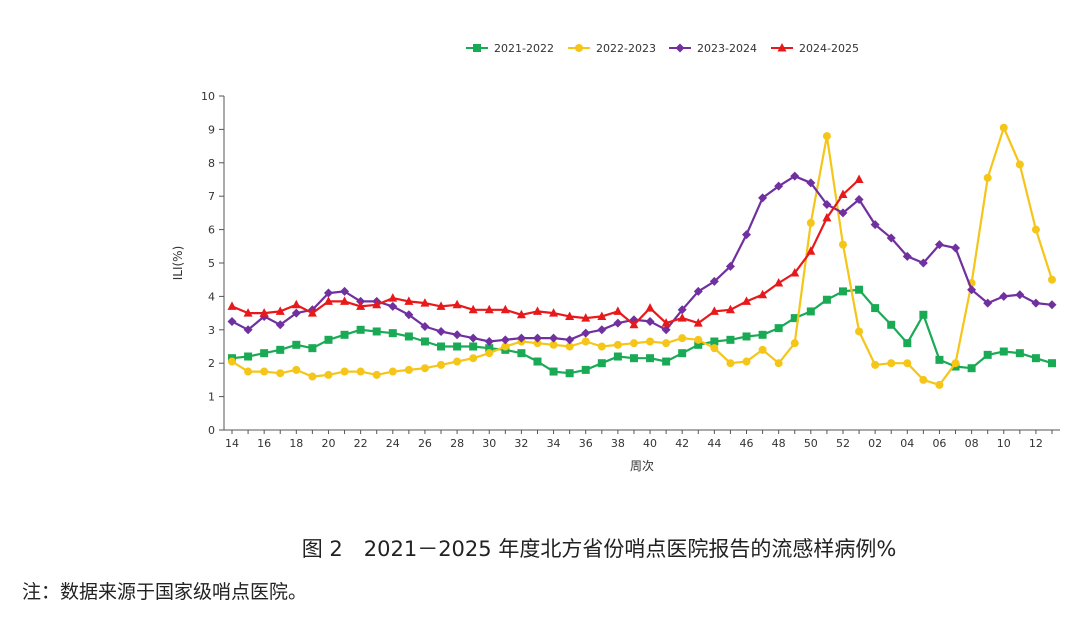  I want to click on y-tick-label: 2, so click(211, 363).